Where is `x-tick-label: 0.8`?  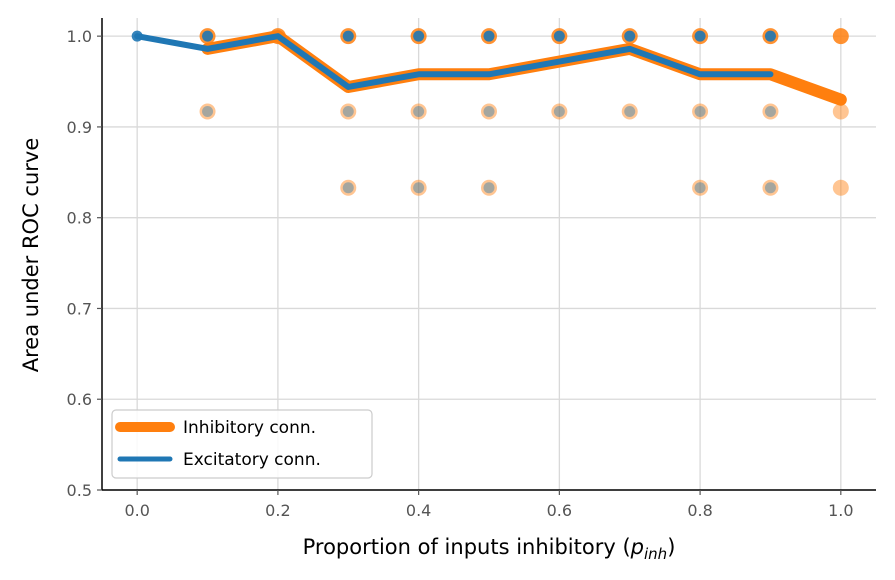
x-tick-label: 0.8 is located at coordinates (699, 510).